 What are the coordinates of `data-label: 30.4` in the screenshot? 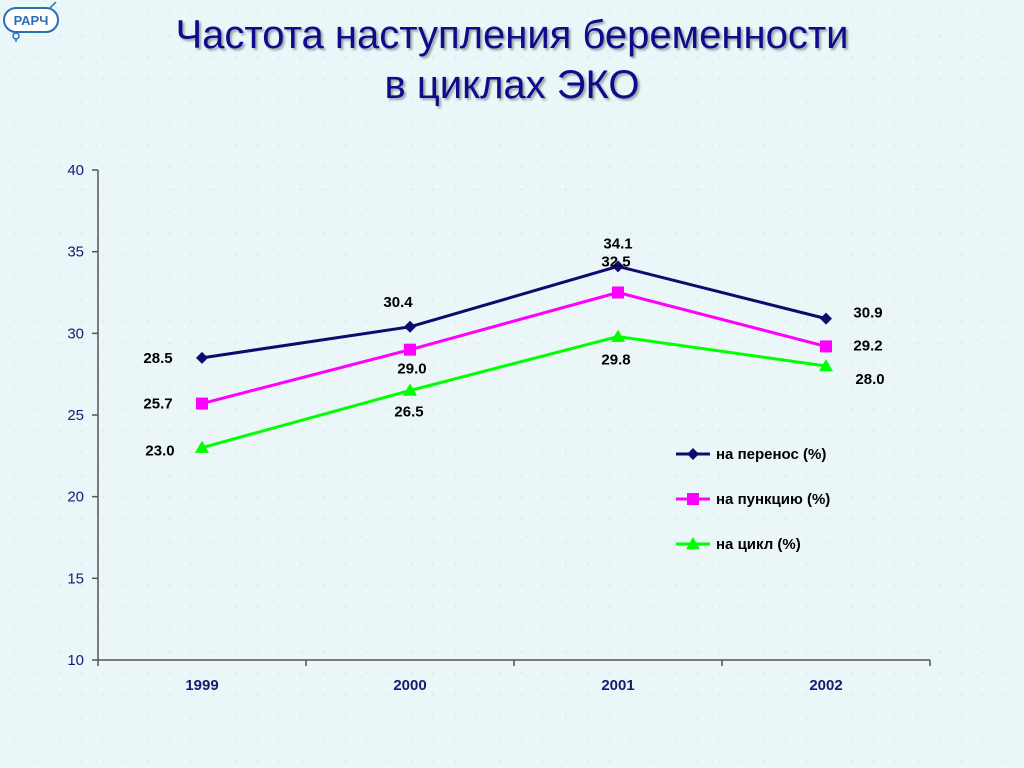 It's located at (398, 302).